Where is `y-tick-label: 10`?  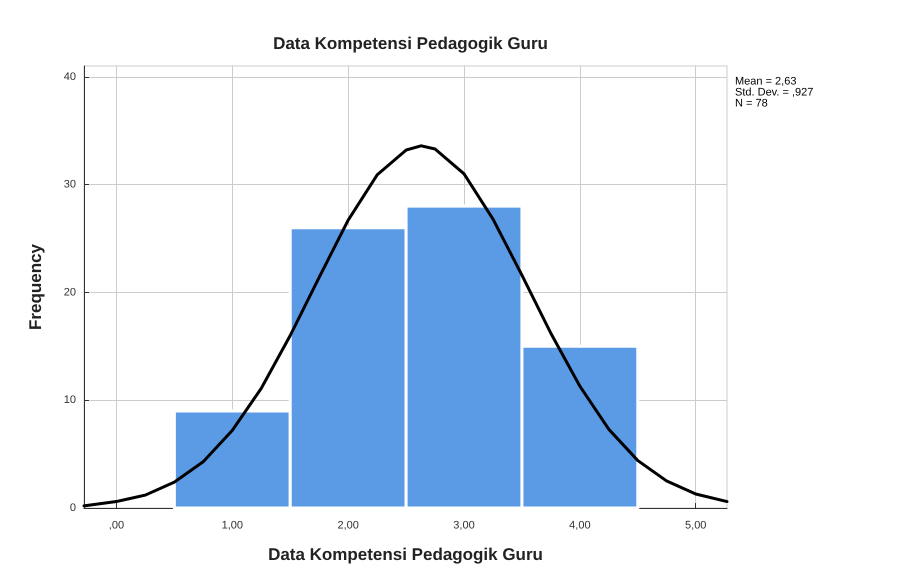
y-tick-label: 10 is located at coordinates (70, 400).